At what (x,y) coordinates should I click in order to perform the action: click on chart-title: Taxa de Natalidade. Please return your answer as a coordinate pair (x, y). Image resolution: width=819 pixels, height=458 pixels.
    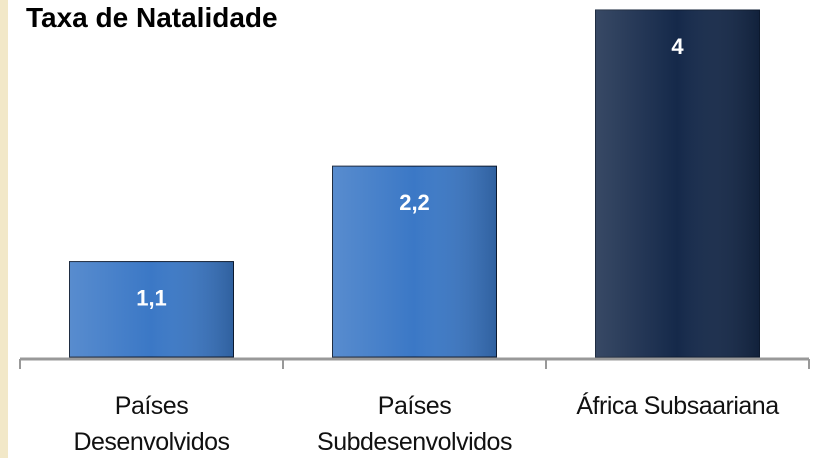
    Looking at the image, I should click on (152, 17).